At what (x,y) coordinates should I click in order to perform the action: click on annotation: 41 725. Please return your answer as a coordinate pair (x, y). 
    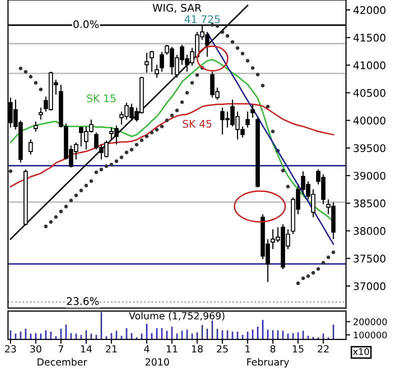
    Looking at the image, I should click on (202, 19).